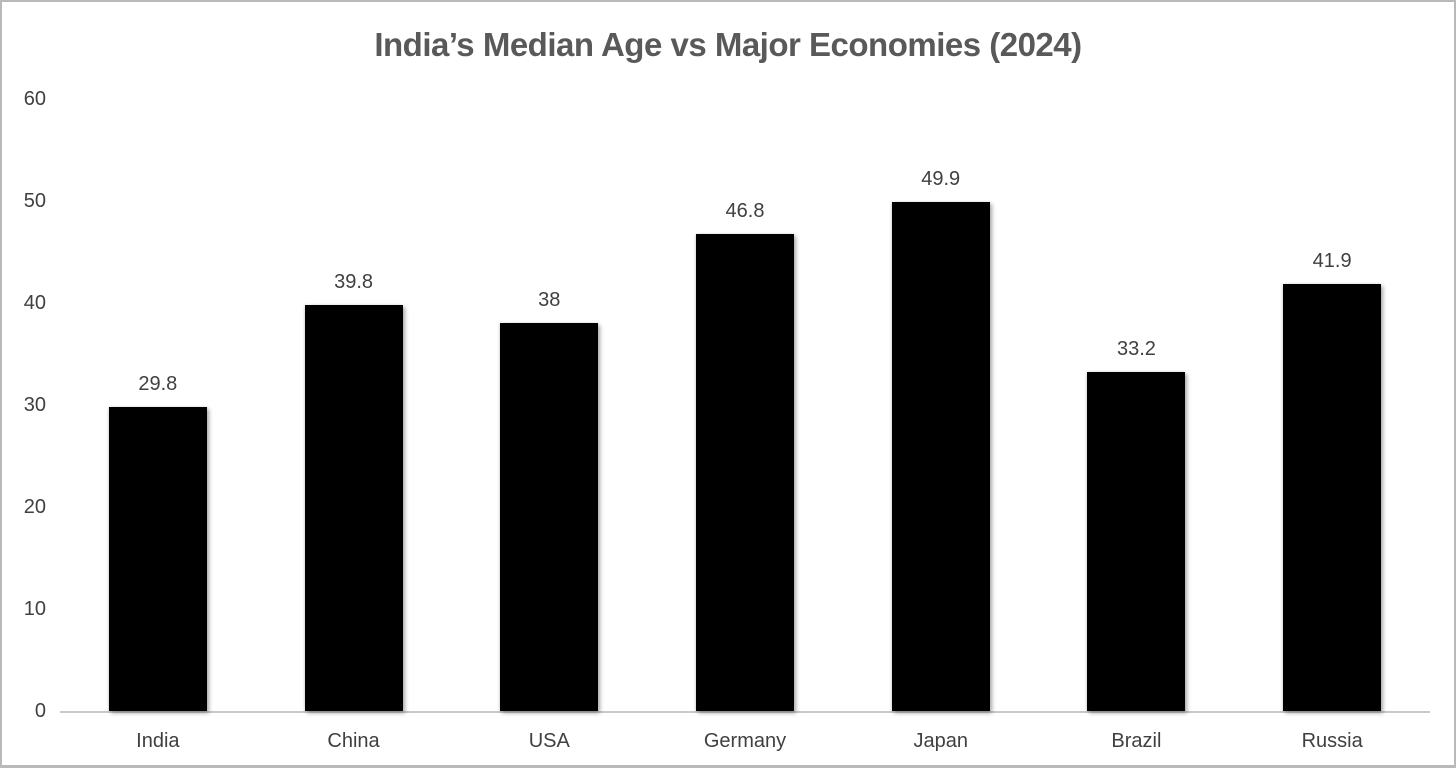 The height and width of the screenshot is (768, 1456). Describe the element at coordinates (1136, 349) in the screenshot. I see `bar-value-label: 33.2` at that location.